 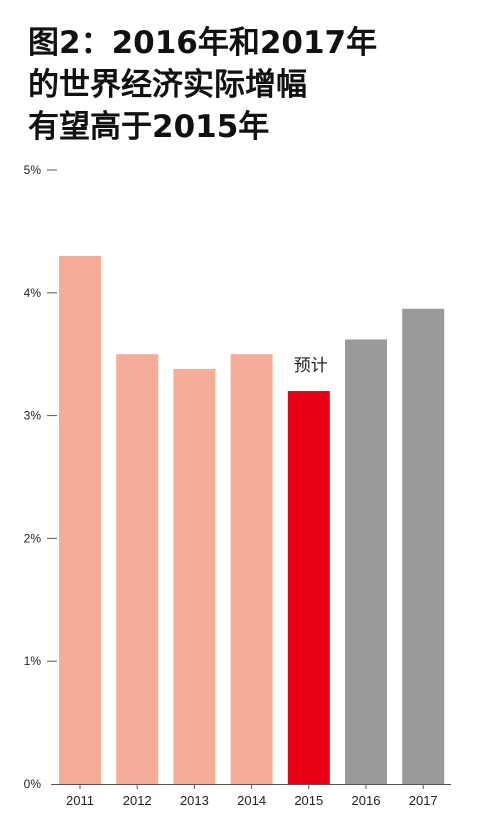 What do you see at coordinates (194, 576) in the screenshot?
I see `bar-2013` at bounding box center [194, 576].